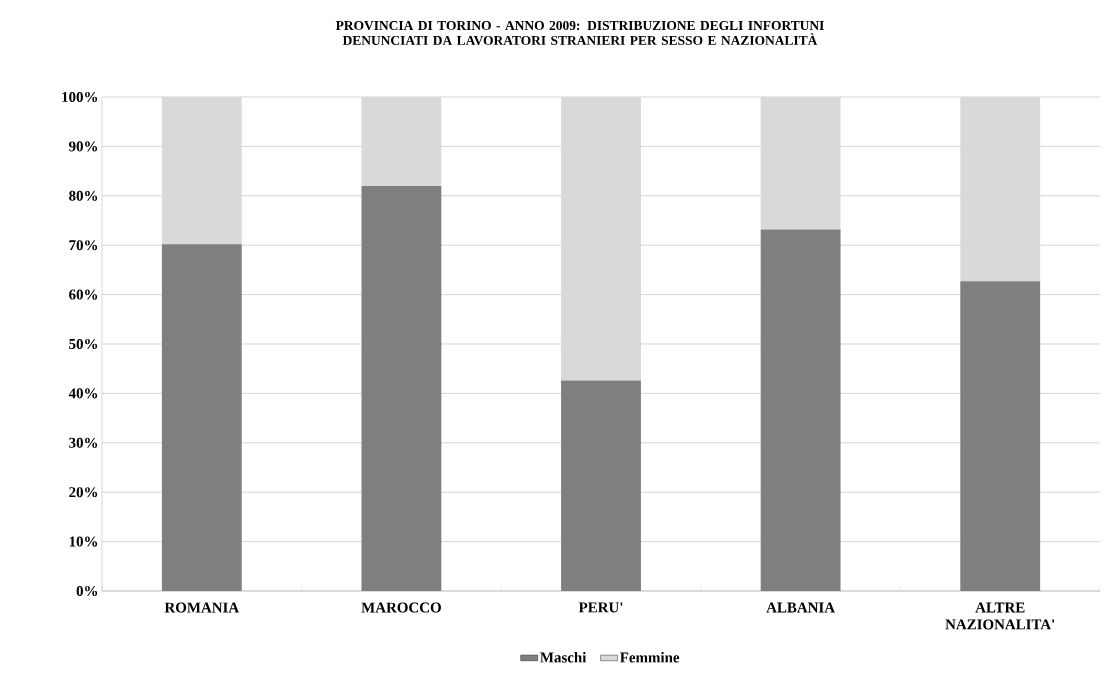 This screenshot has width=1110, height=684. I want to click on legend-label: Maschi, so click(563, 657).